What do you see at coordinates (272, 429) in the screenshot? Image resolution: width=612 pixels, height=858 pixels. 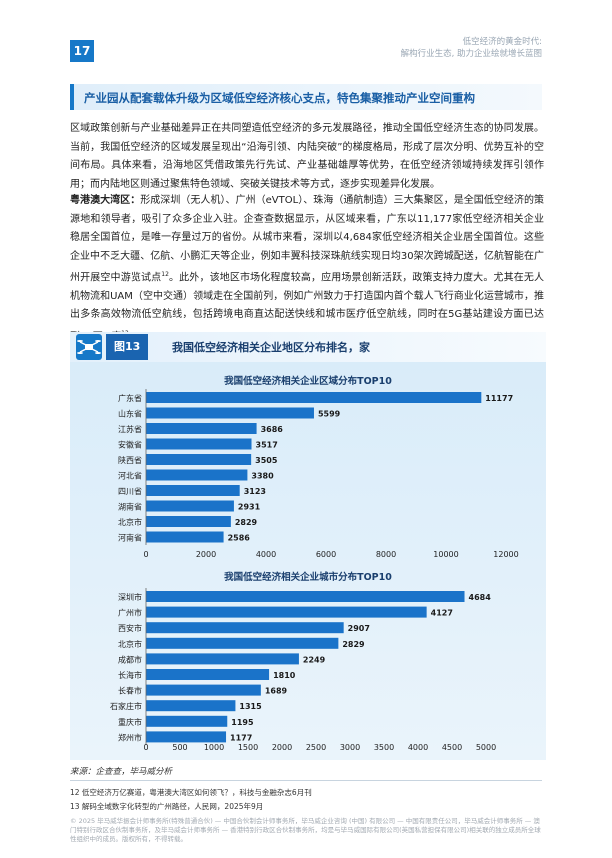 I see `data-label: 3686` at bounding box center [272, 429].